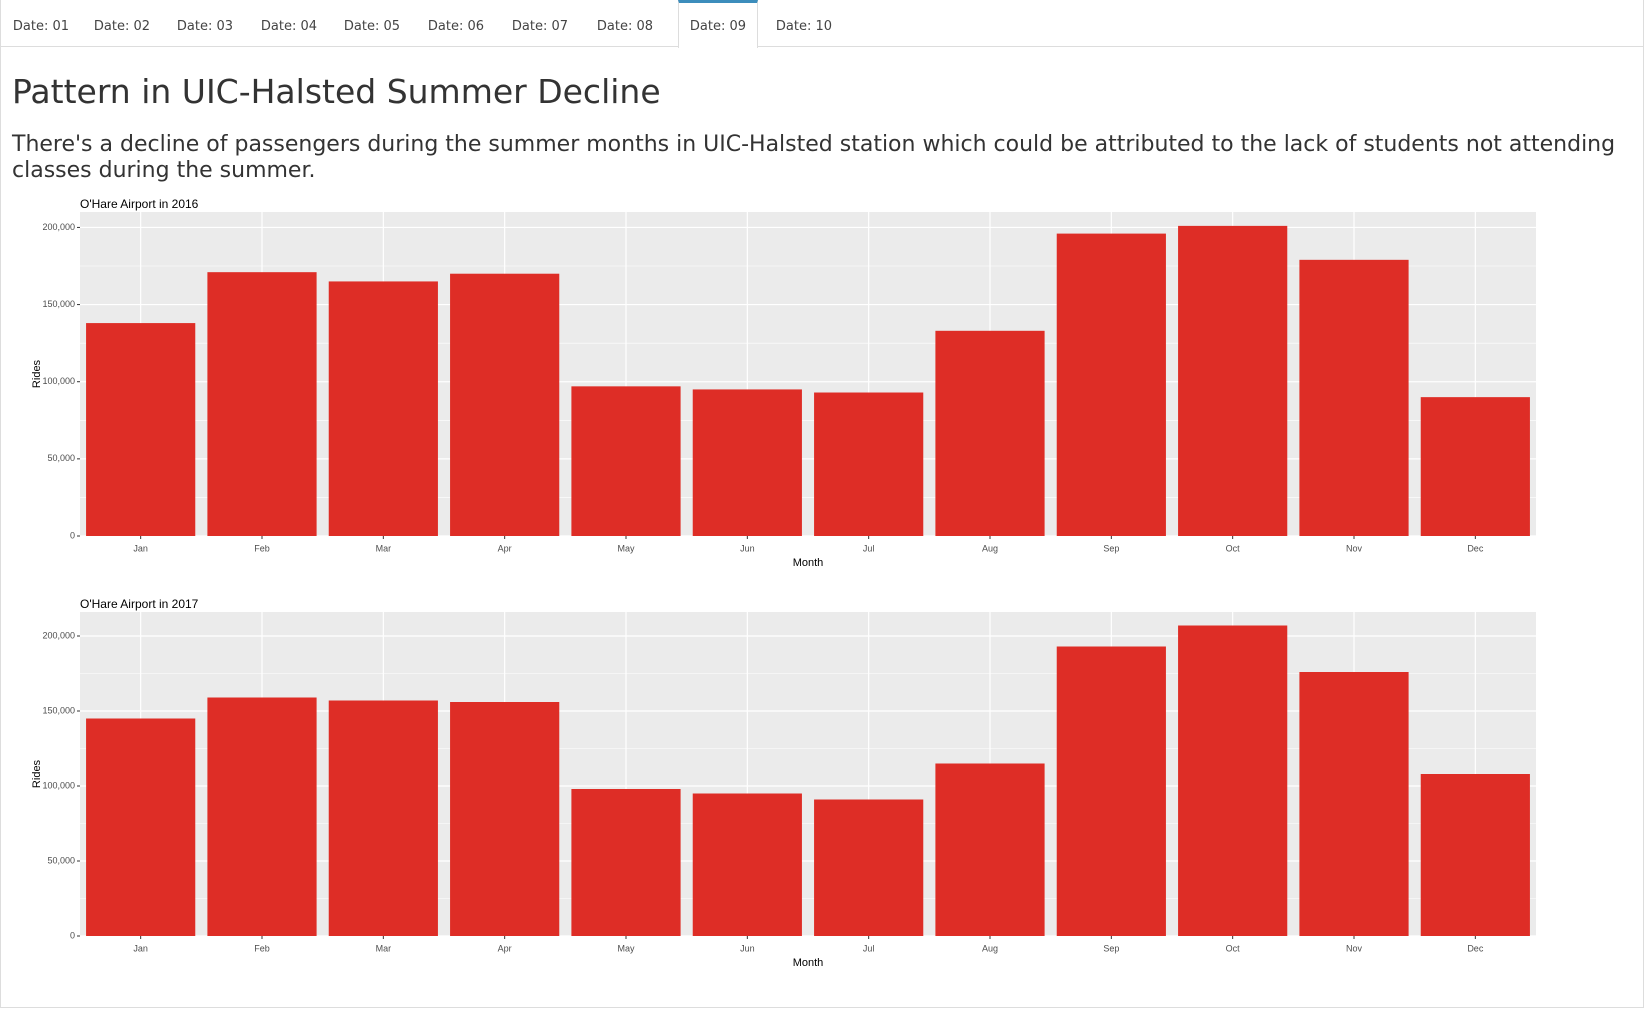  Describe the element at coordinates (139, 204) in the screenshot. I see `chart-title: O'Hare Airport in 2016` at that location.